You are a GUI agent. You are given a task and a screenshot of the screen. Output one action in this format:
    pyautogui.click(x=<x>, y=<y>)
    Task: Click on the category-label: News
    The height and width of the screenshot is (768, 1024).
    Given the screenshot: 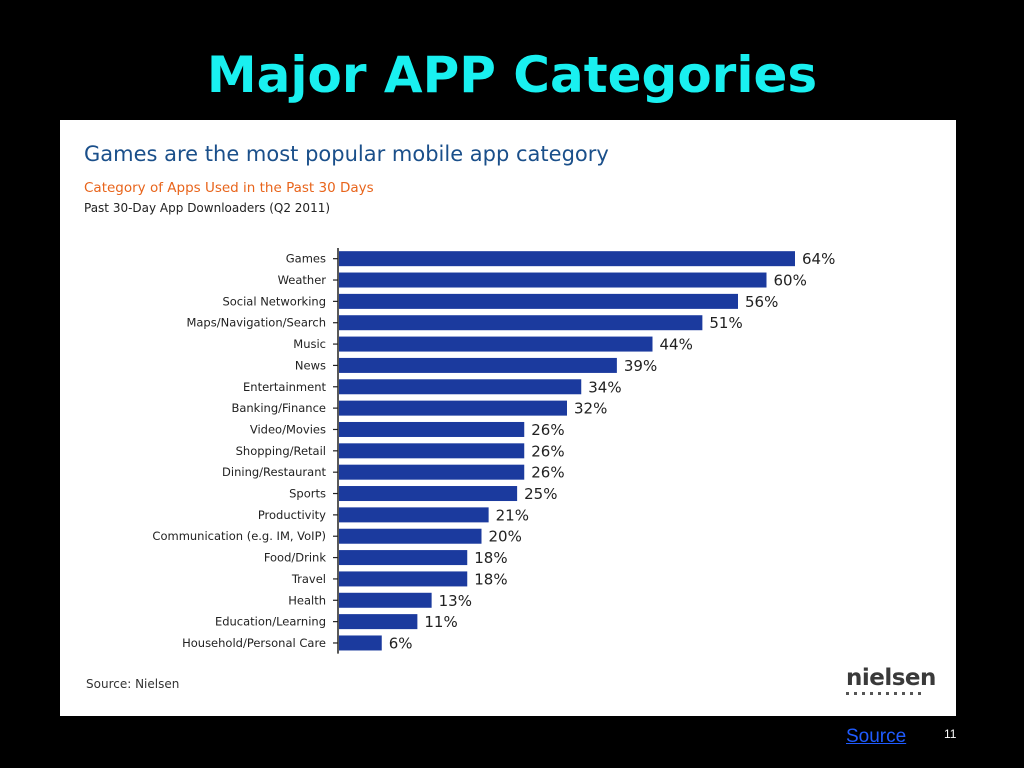 What is the action you would take?
    pyautogui.click(x=310, y=365)
    